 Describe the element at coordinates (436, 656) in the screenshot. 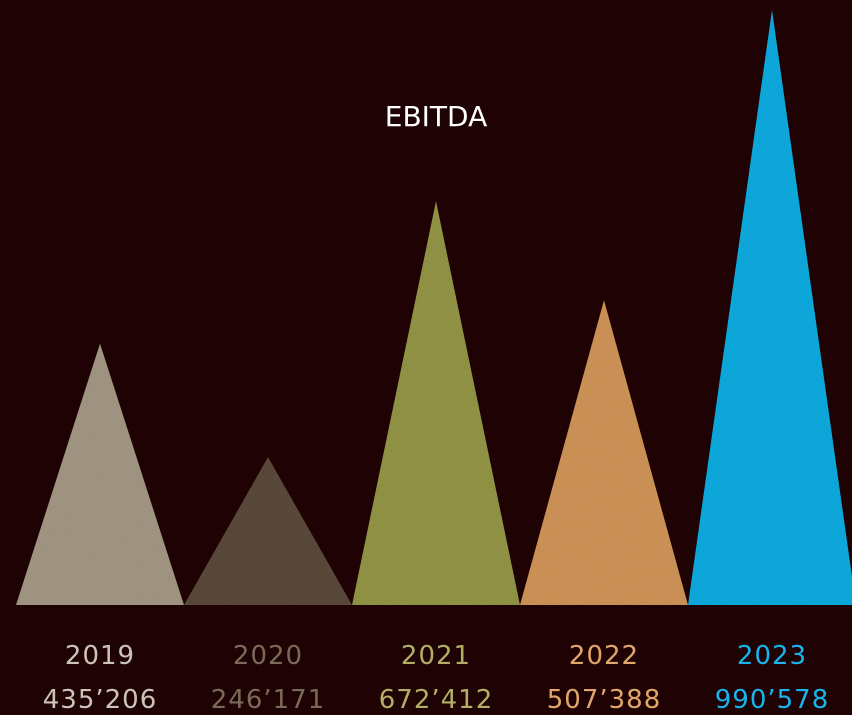

I see `year-label-2021: 2021` at that location.